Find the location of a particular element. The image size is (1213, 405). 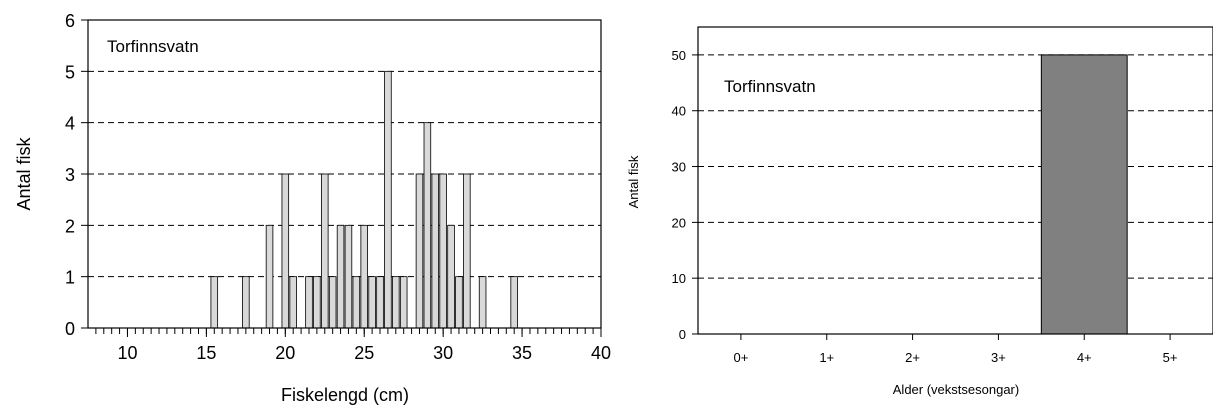

length-y-axis-label: Antal fisk is located at coordinates (24, 173).